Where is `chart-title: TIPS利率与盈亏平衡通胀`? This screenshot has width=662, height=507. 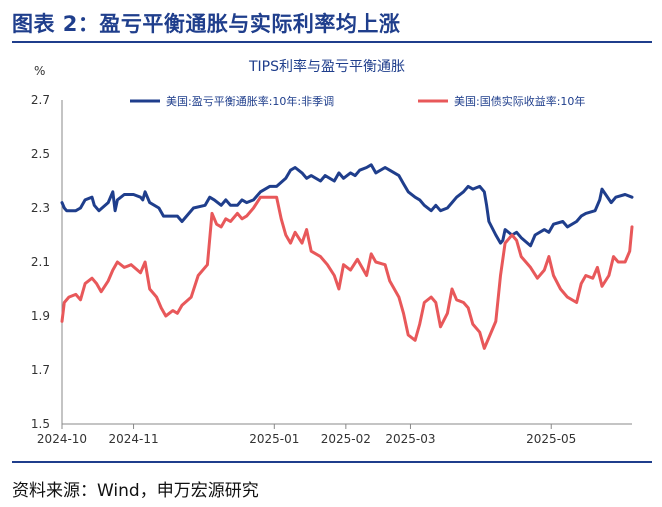 chart-title: TIPS利率与盈亏平衡通胀 is located at coordinates (326, 66).